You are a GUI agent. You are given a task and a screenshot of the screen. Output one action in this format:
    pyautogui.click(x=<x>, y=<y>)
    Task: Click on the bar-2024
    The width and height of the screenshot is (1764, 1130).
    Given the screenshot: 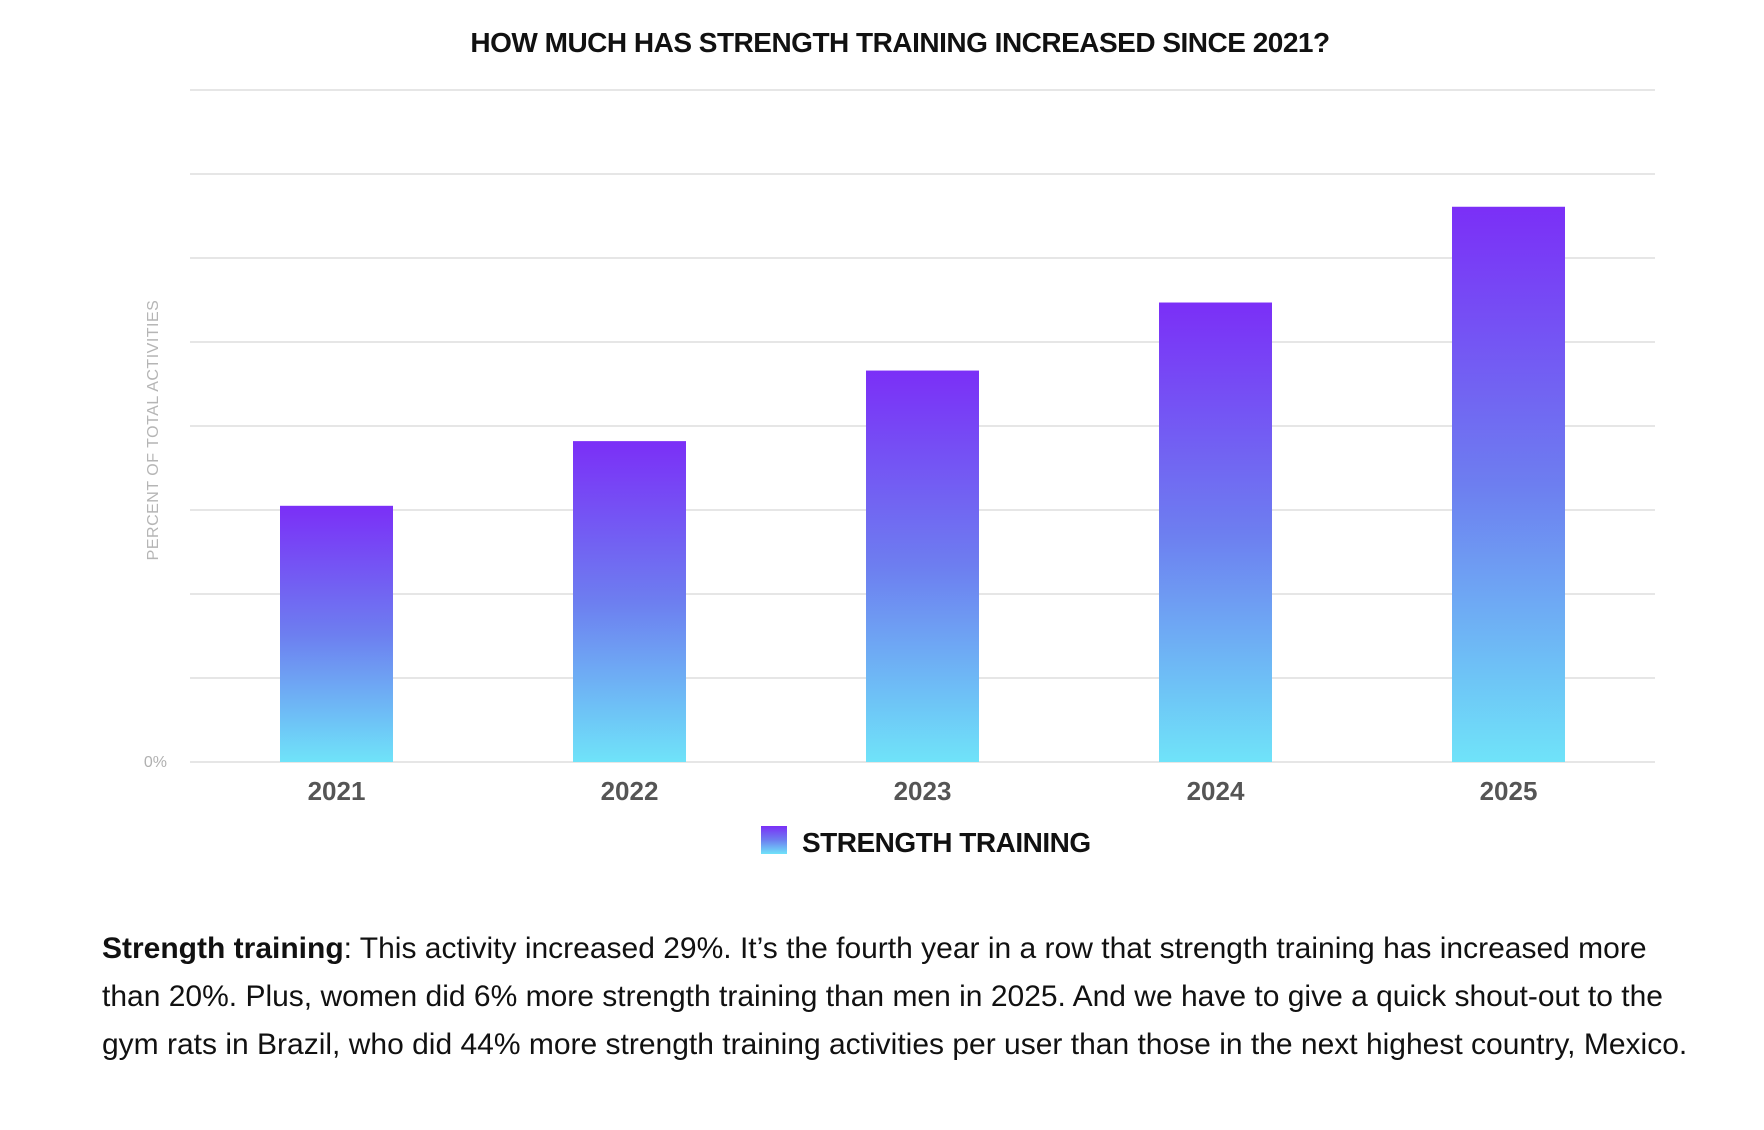 What is the action you would take?
    pyautogui.click(x=1215, y=532)
    